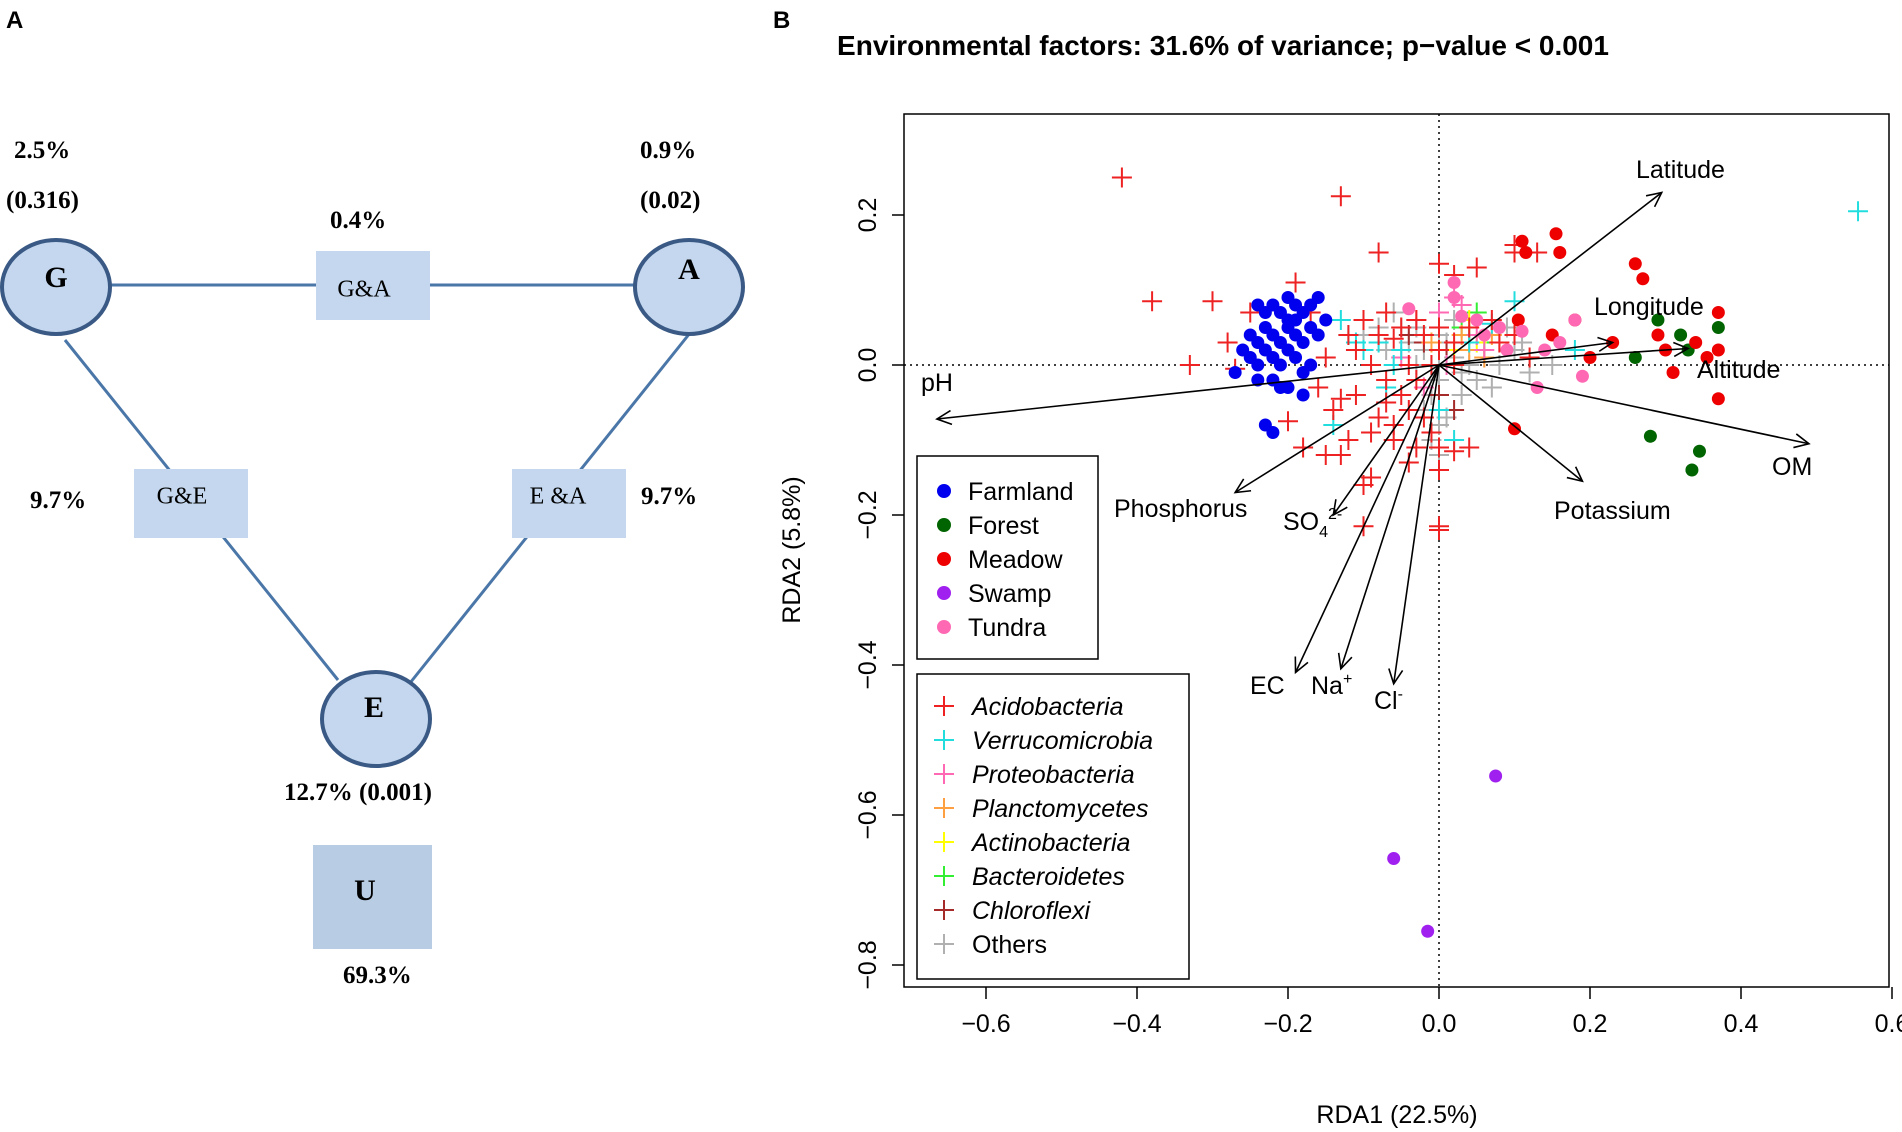 Image resolution: width=1902 pixels, height=1132 pixels. What do you see at coordinates (1050, 843) in the screenshot?
I see `legend-label-actinobacteria: Actinobacteria` at bounding box center [1050, 843].